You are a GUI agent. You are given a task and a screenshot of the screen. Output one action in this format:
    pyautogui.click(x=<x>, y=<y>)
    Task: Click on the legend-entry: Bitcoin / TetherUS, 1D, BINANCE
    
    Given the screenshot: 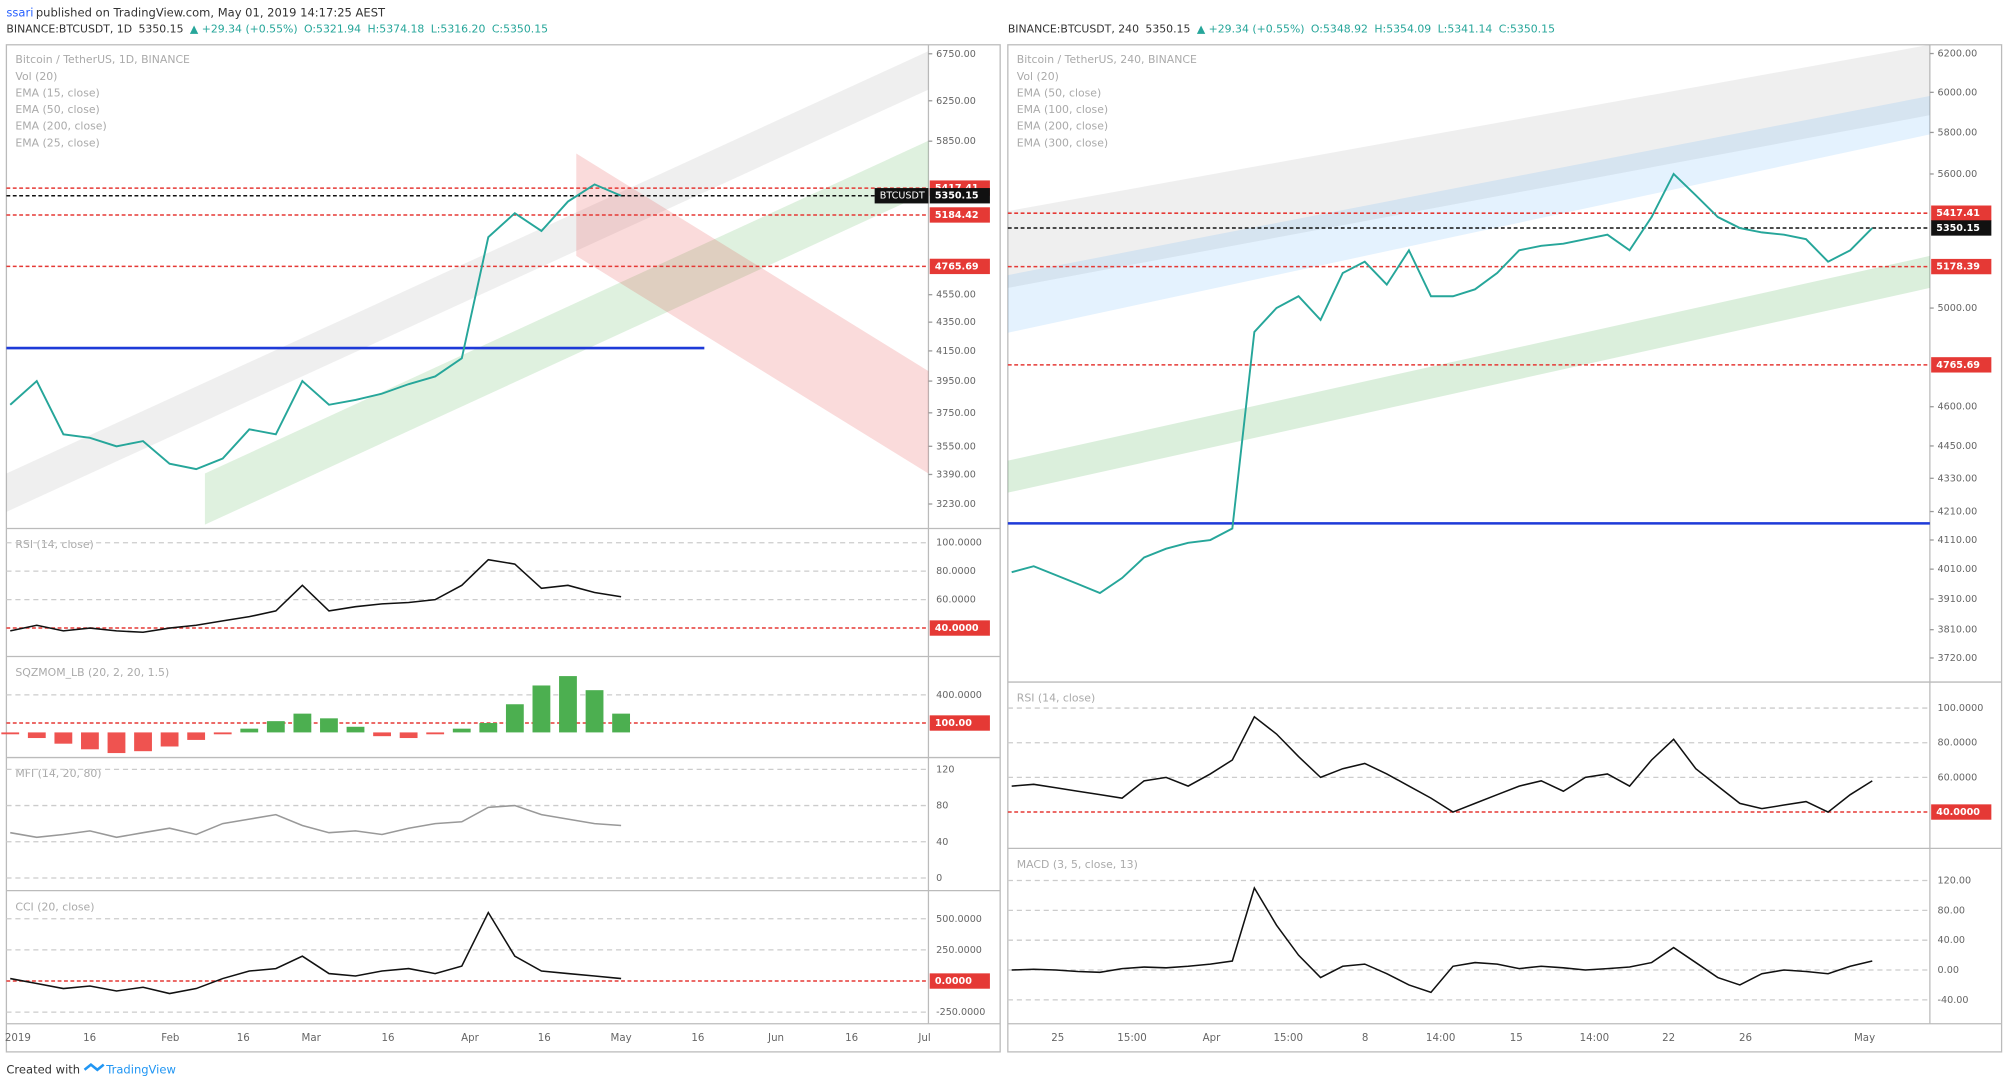 What is the action you would take?
    pyautogui.click(x=102, y=59)
    